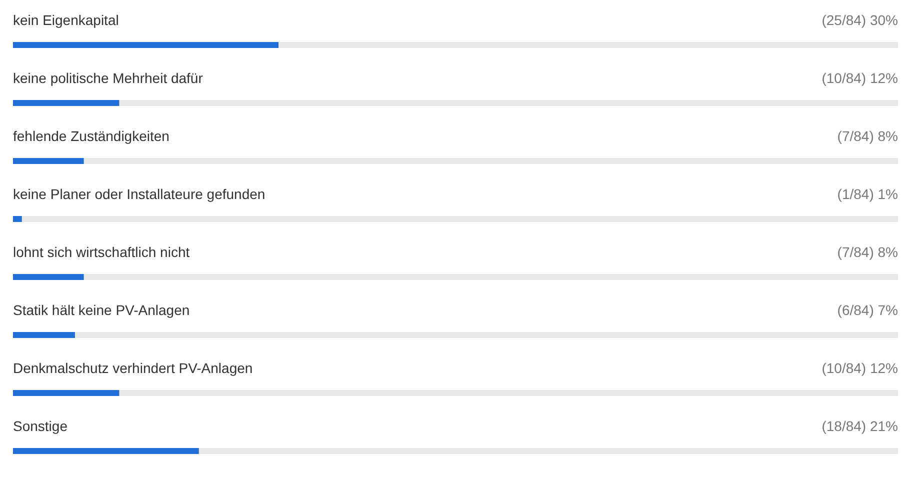  Describe the element at coordinates (40, 426) in the screenshot. I see `y-tick-label: Sonstige` at that location.